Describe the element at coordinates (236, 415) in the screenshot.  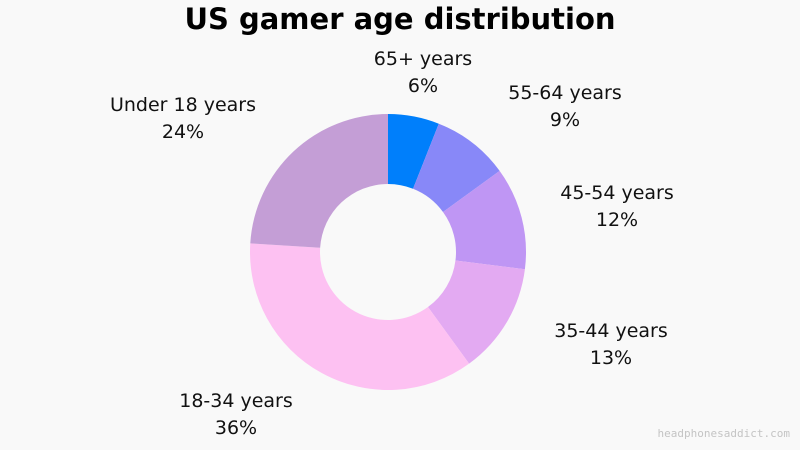
I see `slice-label-18-34: 18-34 years 36%` at that location.